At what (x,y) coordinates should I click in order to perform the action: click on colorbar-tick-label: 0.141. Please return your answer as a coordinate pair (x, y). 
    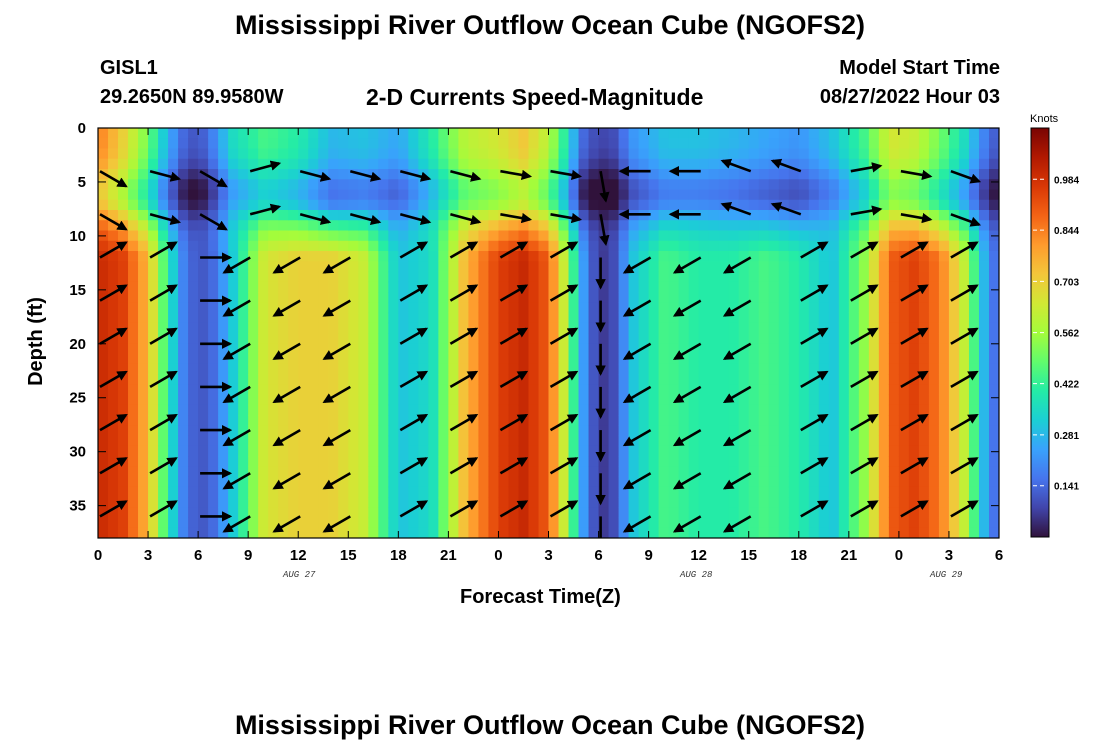
    Looking at the image, I should click on (1066, 487).